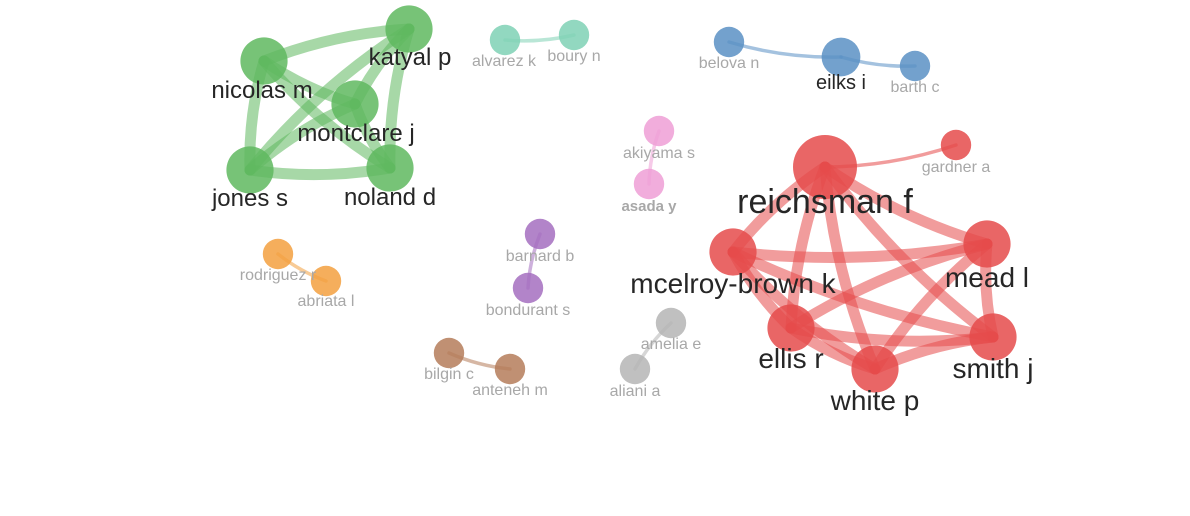  I want to click on node-belova, so click(729, 42).